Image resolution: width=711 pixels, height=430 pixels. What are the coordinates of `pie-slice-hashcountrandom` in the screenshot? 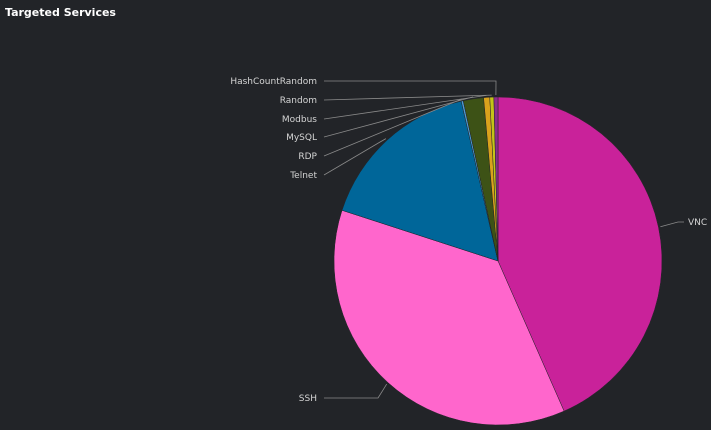 It's located at (496, 179).